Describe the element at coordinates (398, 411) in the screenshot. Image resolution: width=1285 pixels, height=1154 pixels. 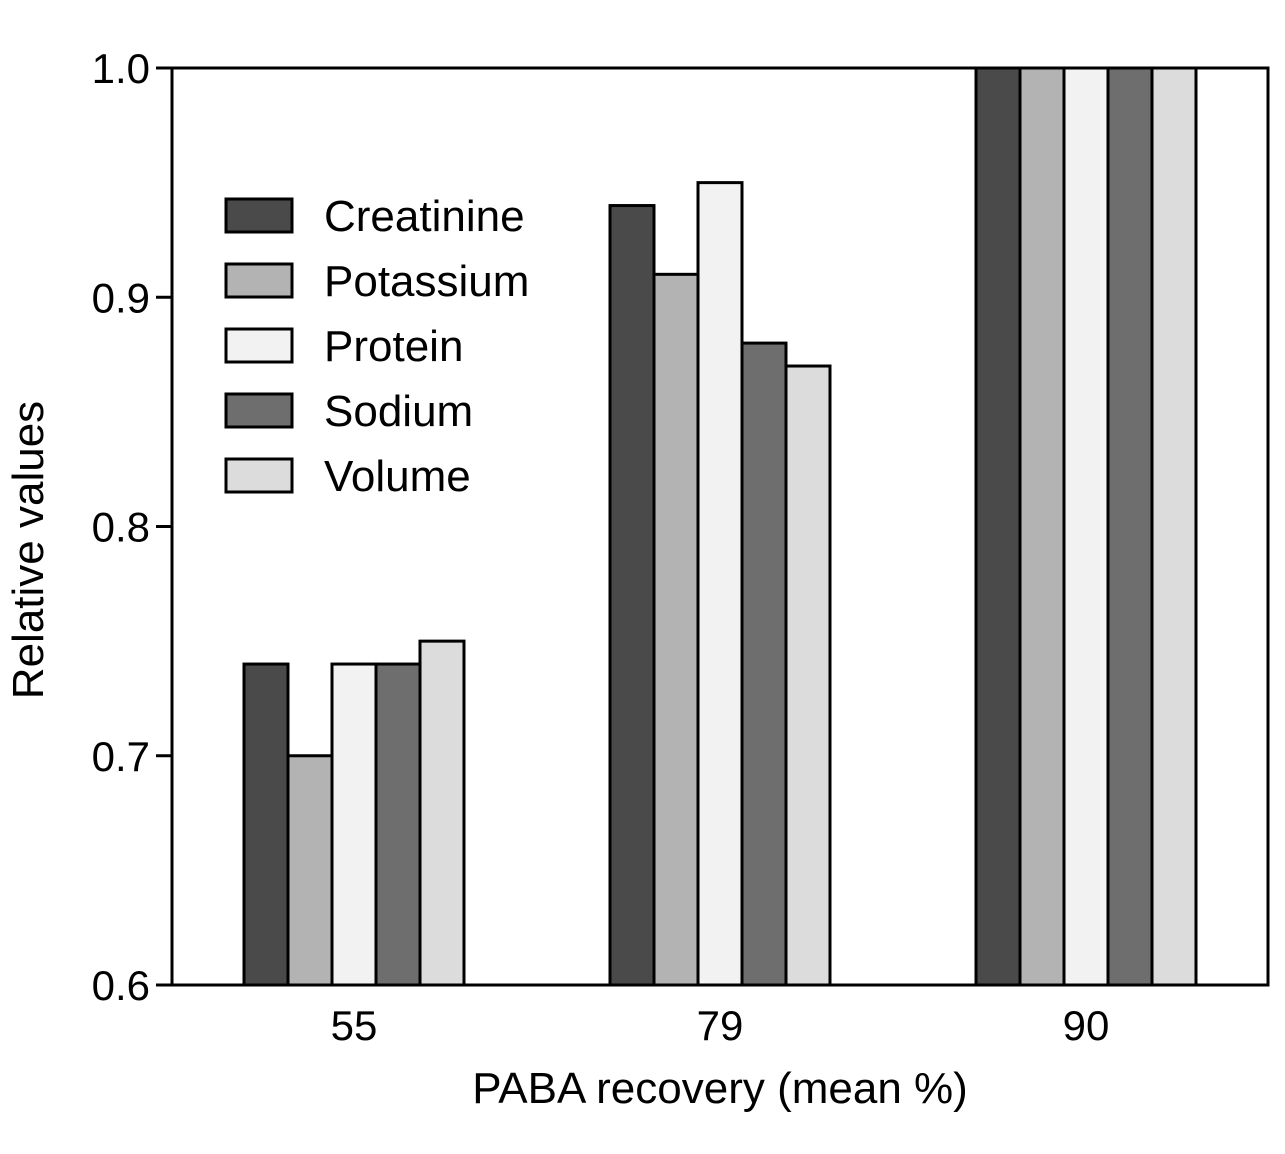
I see `legend-label-sodium: Sodium` at that location.